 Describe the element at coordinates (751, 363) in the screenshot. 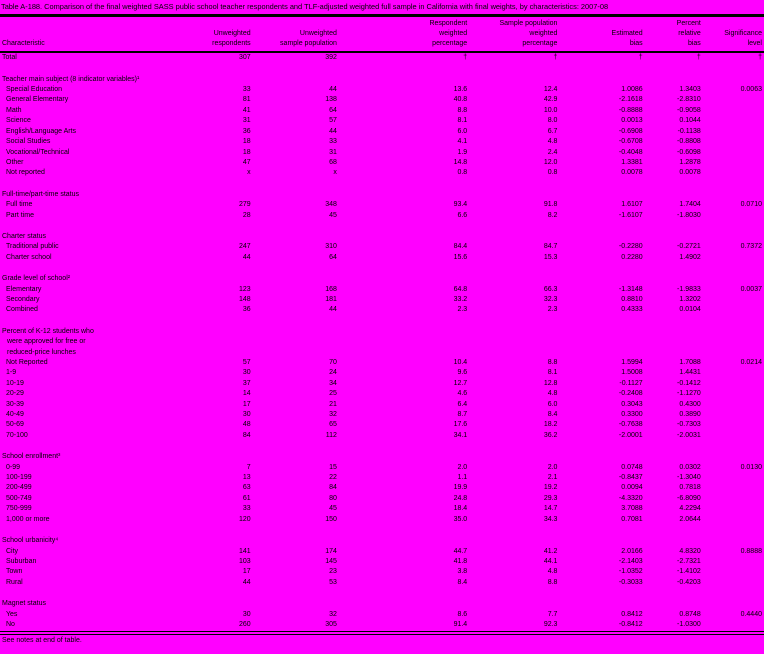

I see `cell-value: 0.0214` at that location.